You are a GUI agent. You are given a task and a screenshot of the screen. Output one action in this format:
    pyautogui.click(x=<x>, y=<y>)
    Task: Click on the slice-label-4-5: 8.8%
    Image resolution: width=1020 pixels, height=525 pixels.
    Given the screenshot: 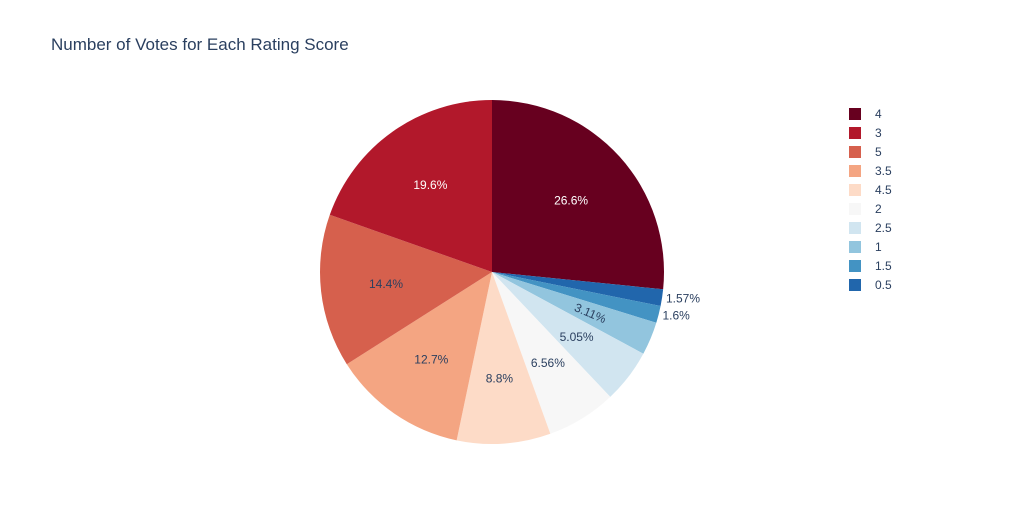 What is the action you would take?
    pyautogui.click(x=500, y=378)
    